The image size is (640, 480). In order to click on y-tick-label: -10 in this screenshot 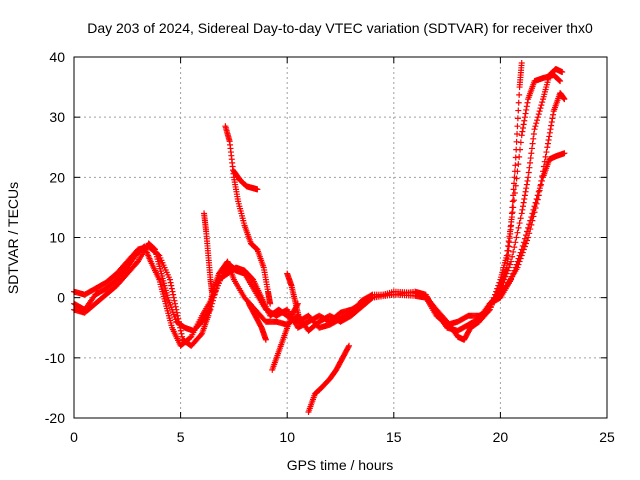, I will do `click(55, 358)`.